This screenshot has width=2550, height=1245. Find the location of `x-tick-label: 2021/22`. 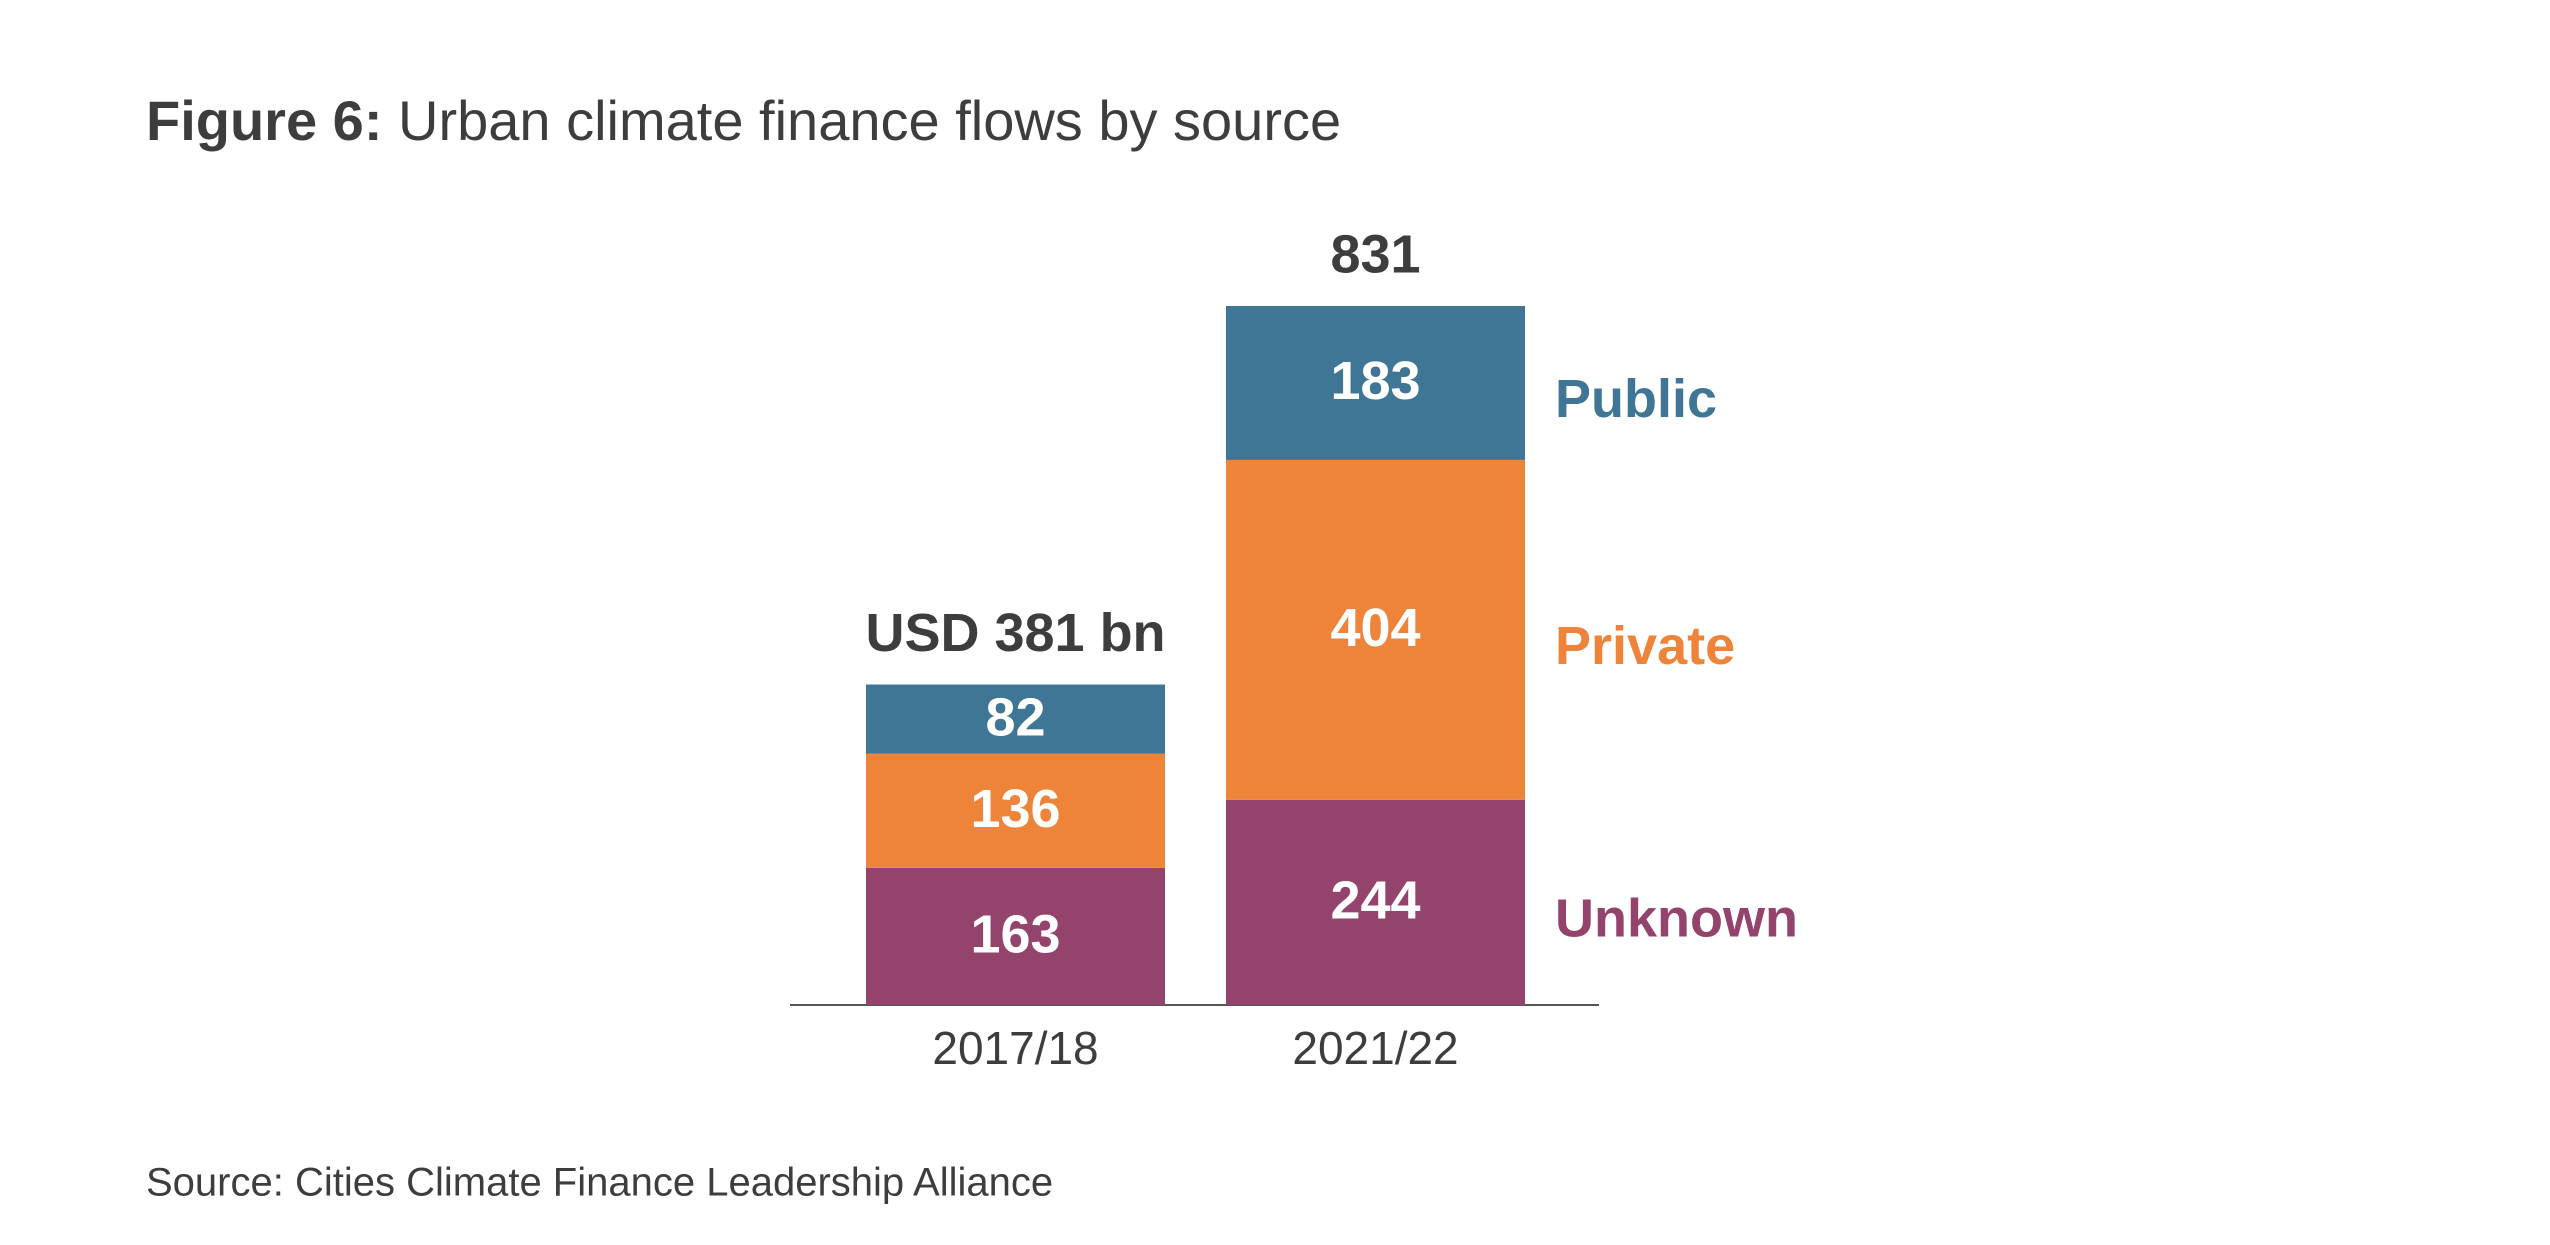

x-tick-label: 2021/22 is located at coordinates (1375, 1048).